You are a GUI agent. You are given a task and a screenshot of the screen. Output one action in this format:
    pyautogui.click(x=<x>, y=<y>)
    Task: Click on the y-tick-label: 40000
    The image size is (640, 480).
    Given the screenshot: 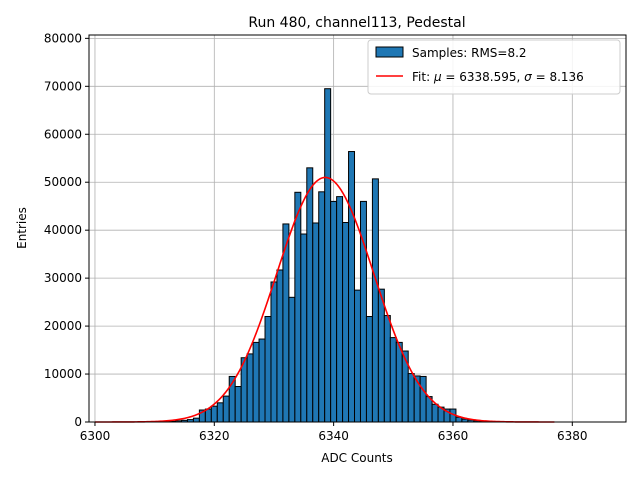 What is the action you would take?
    pyautogui.click(x=63, y=230)
    